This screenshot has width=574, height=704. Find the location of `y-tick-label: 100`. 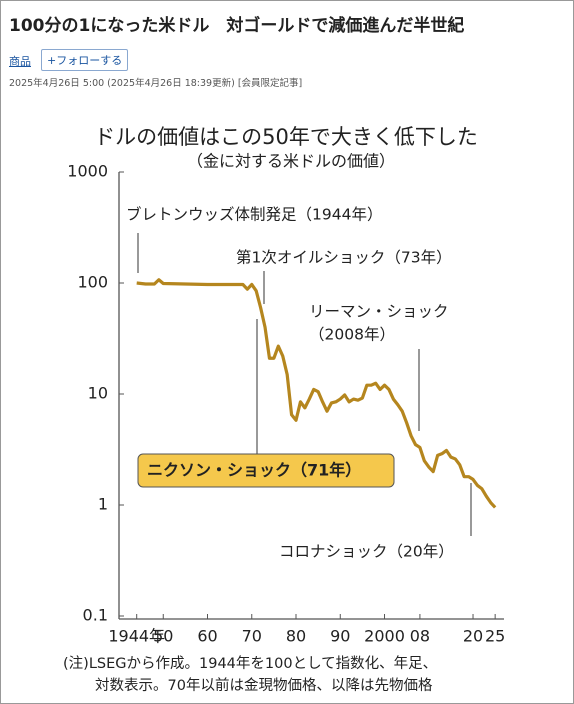

y-tick-label: 100 is located at coordinates (92, 282).